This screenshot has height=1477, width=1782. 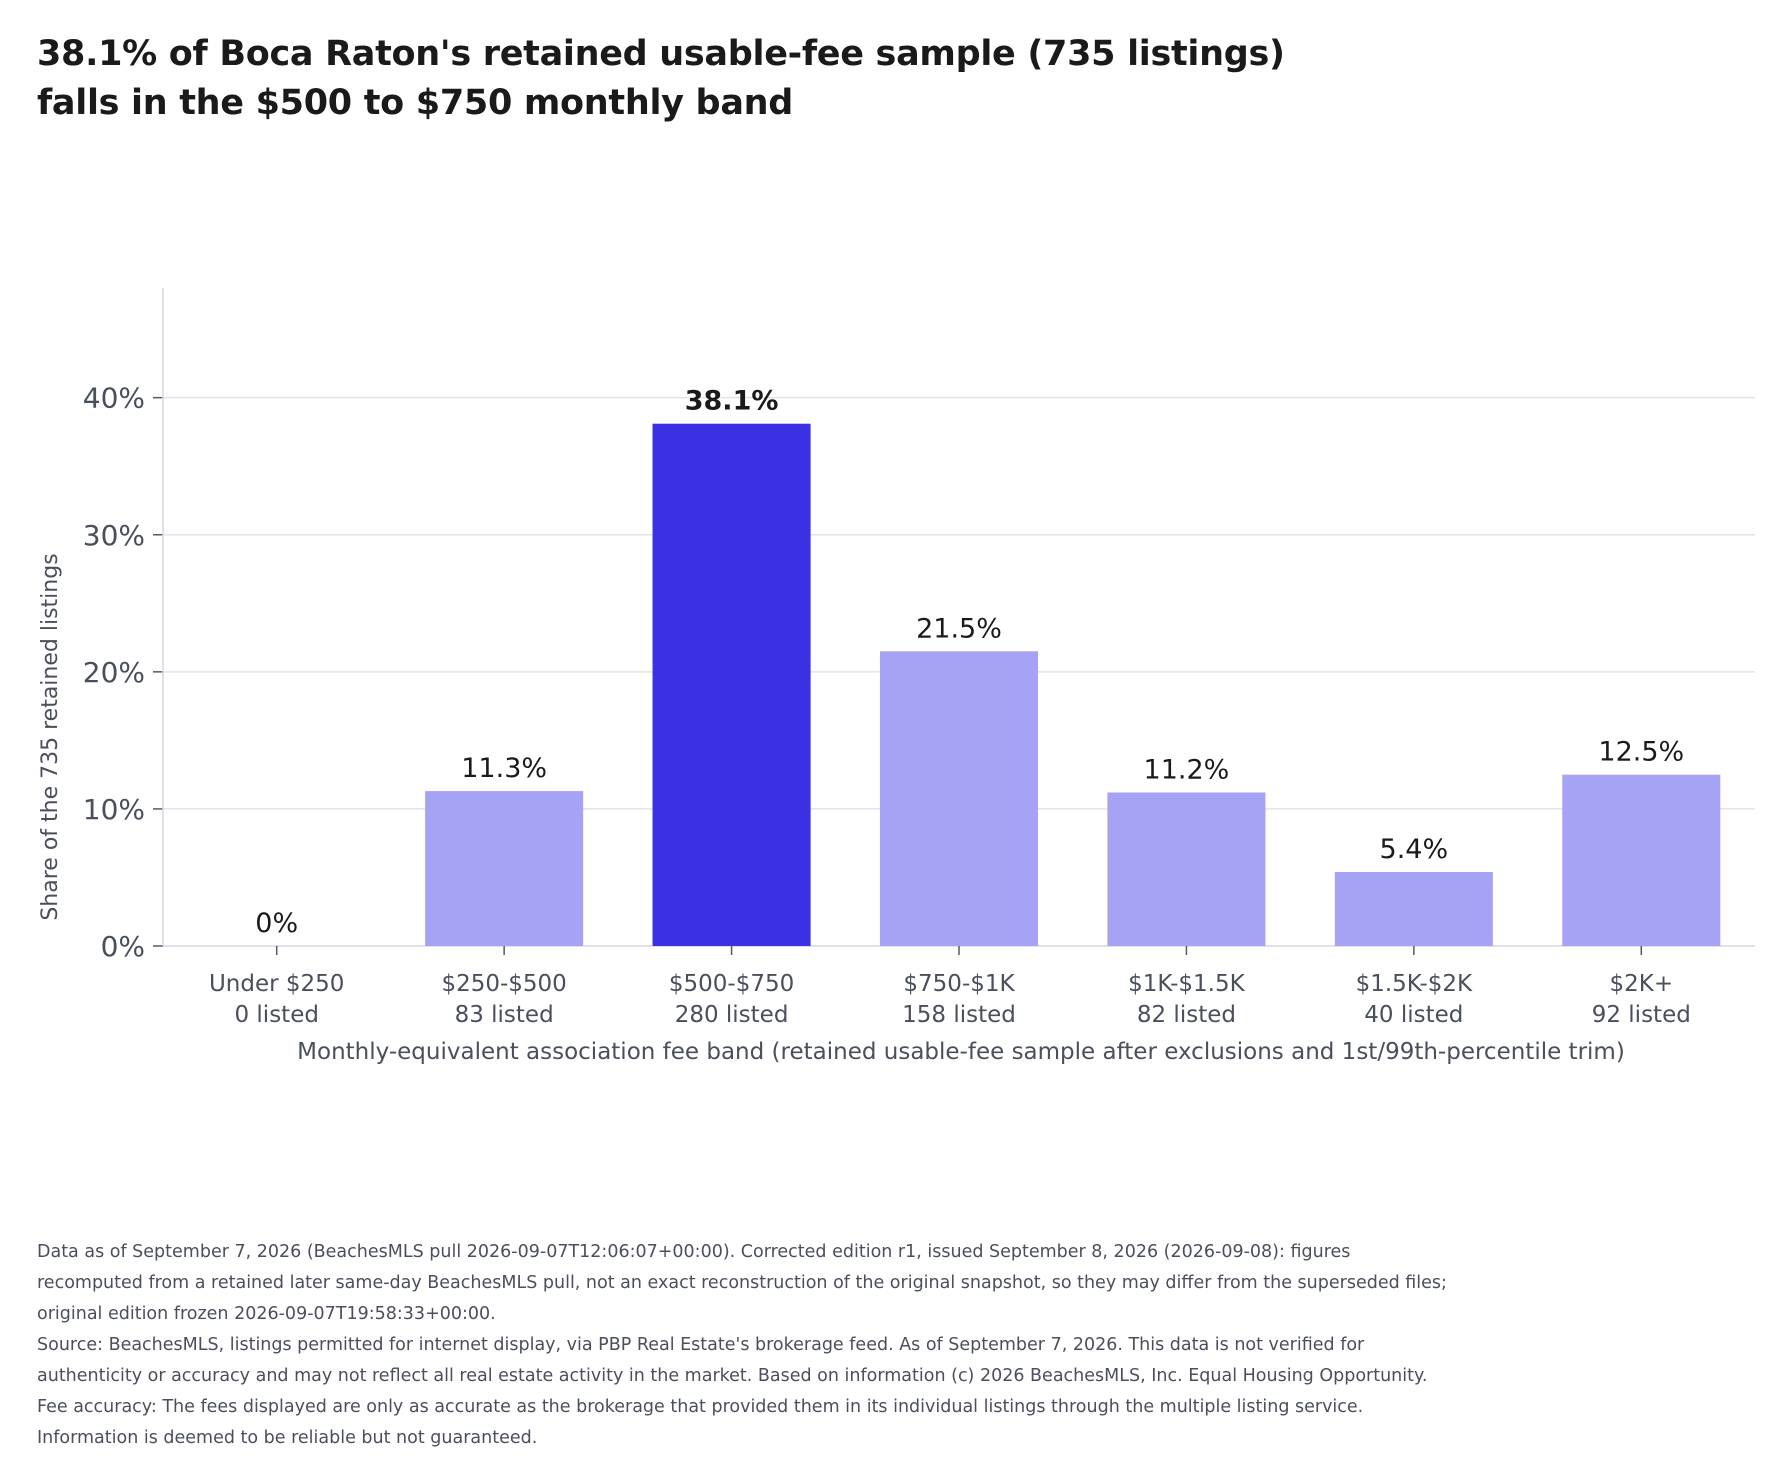 What do you see at coordinates (1186, 984) in the screenshot?
I see `x-tick-label: $1K-$1.5K` at bounding box center [1186, 984].